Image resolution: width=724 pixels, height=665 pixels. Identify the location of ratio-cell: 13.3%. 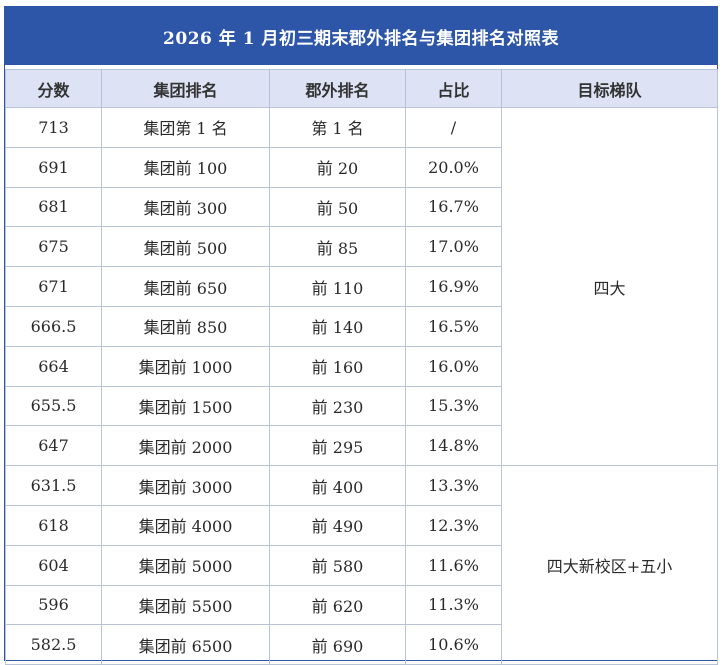
(453, 485).